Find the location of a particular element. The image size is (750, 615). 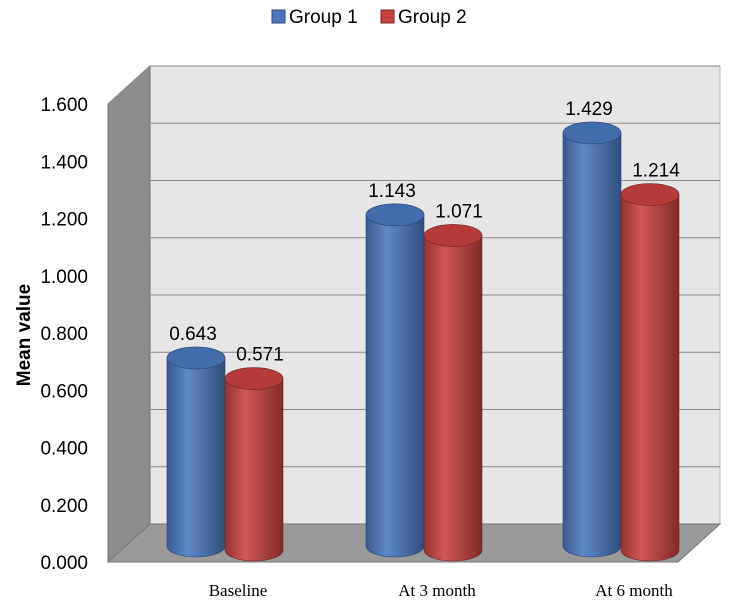

data-label: 0.643 is located at coordinates (193, 334).